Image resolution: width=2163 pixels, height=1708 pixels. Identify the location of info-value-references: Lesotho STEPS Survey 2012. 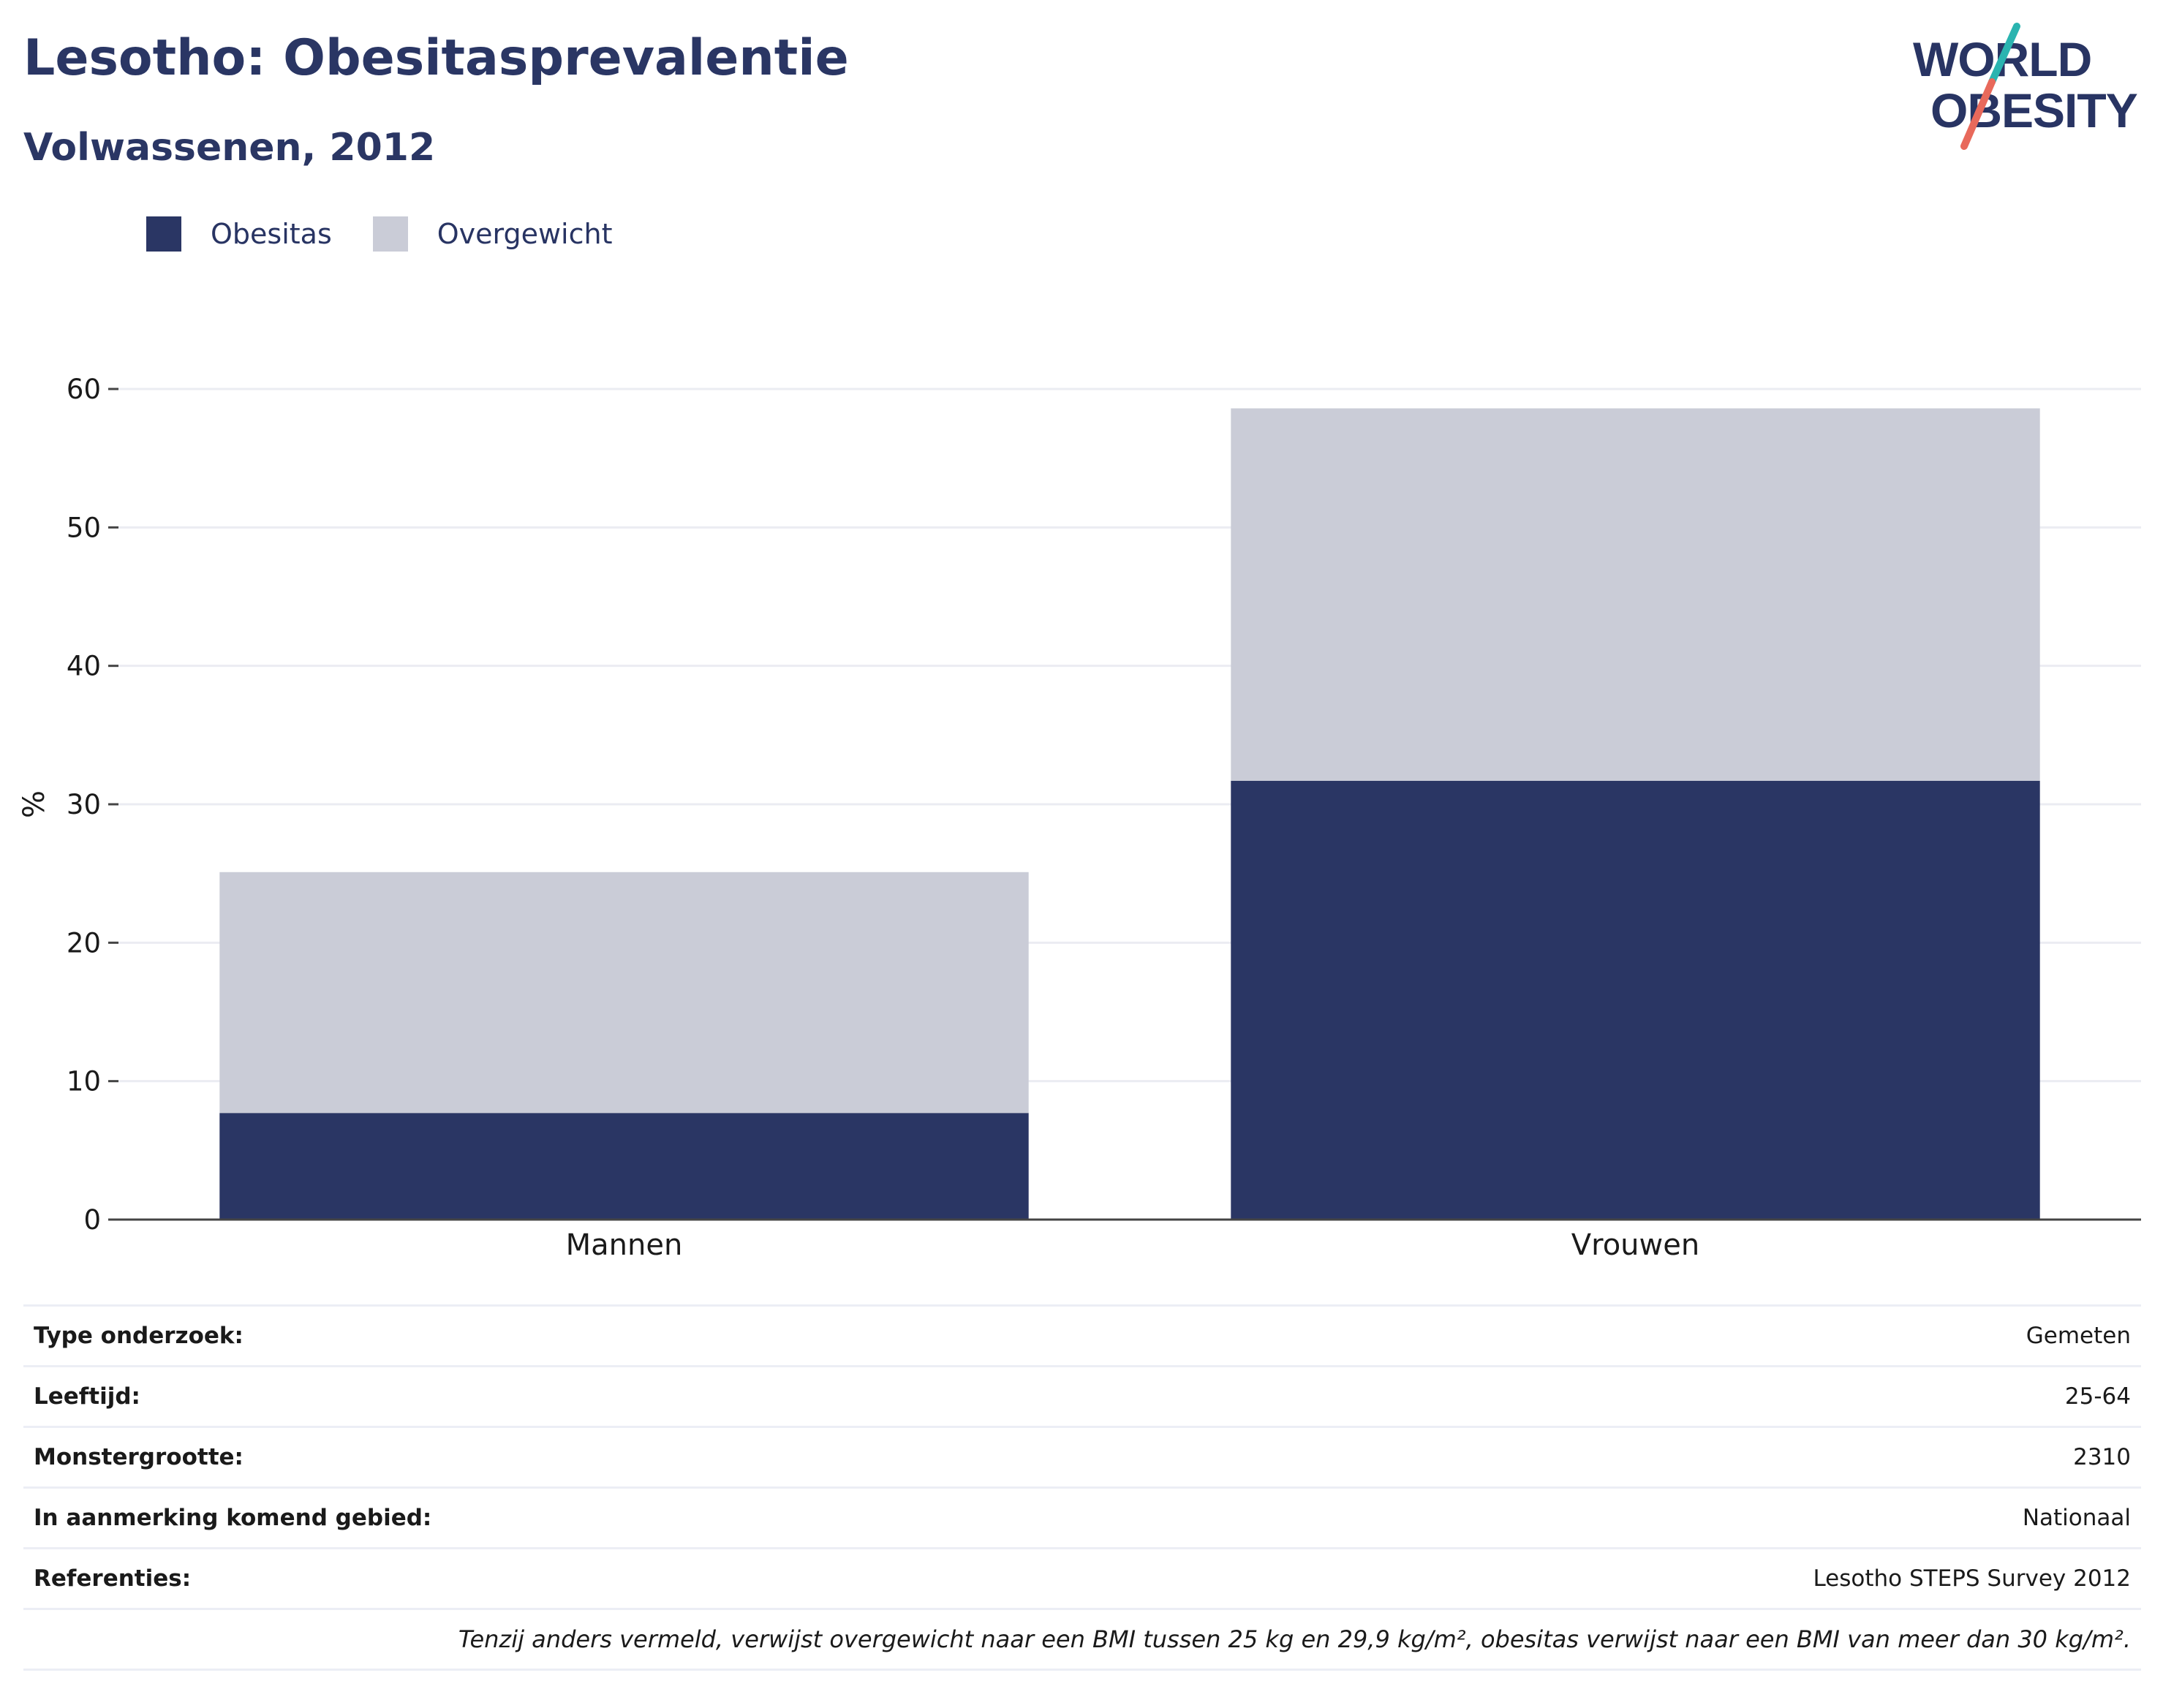
(1668, 1578).